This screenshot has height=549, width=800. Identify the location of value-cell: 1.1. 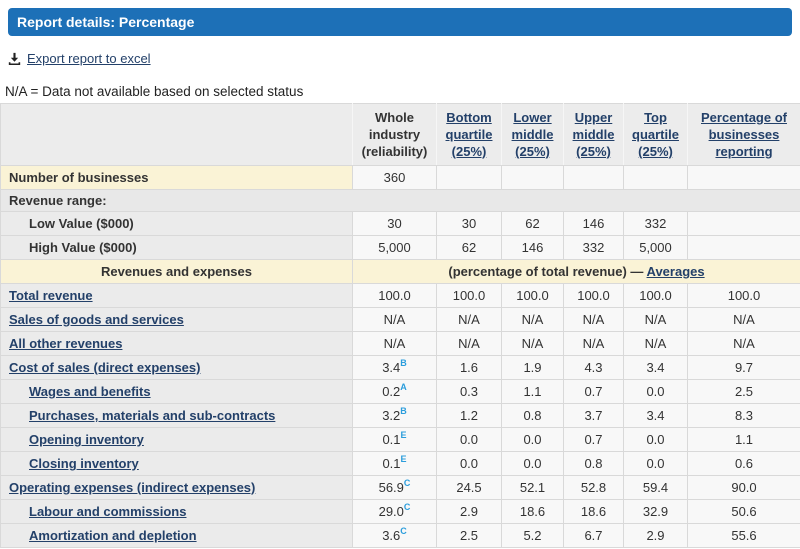
(744, 440).